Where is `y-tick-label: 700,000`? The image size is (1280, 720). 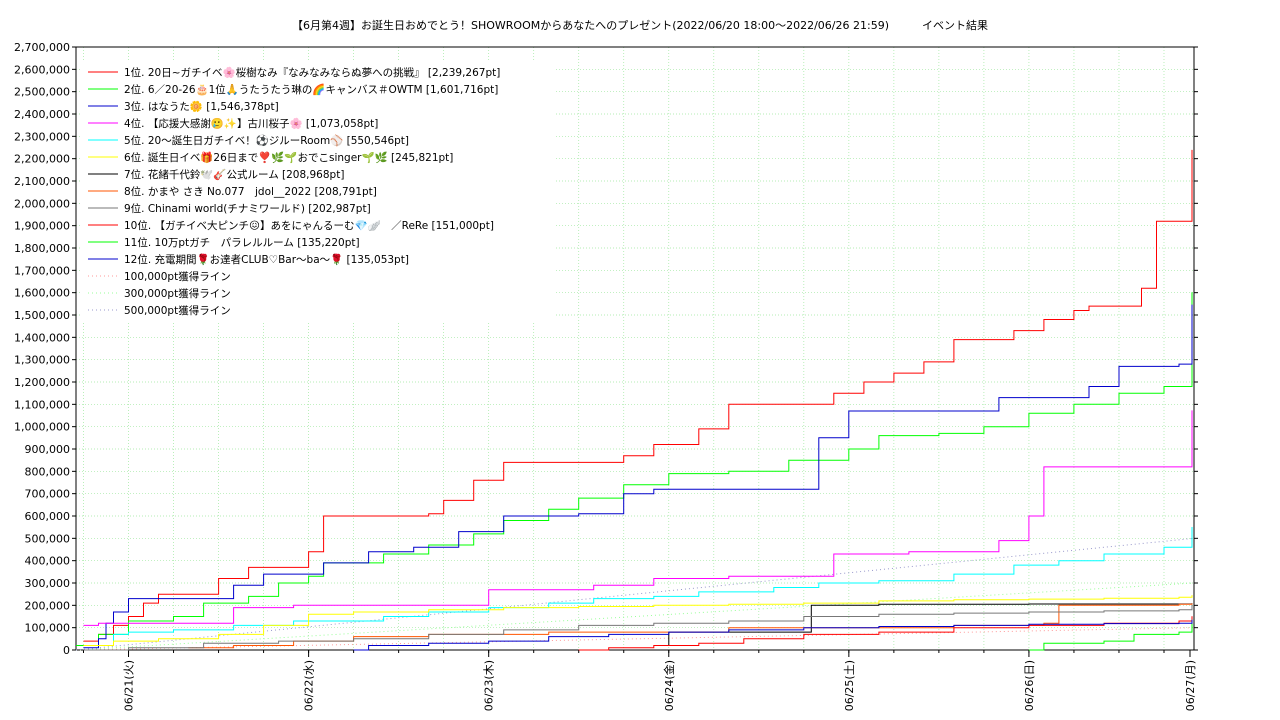
y-tick-label: 700,000 is located at coordinates (48, 494).